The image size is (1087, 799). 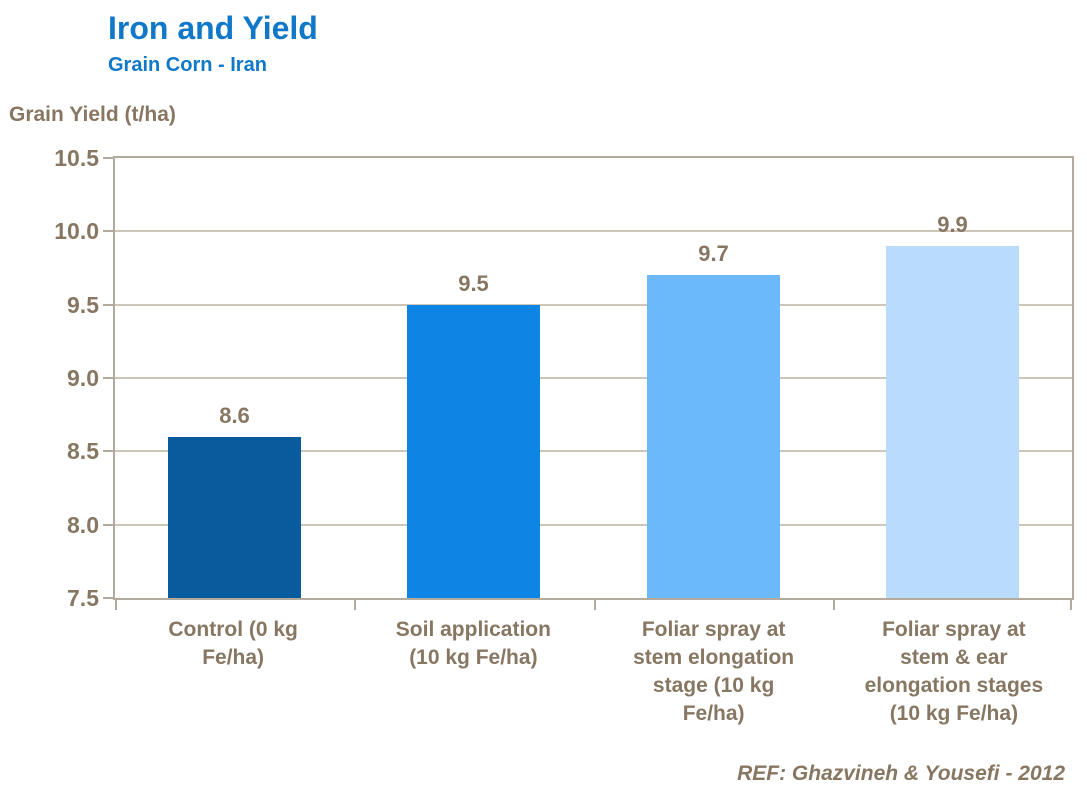 What do you see at coordinates (187, 65) in the screenshot?
I see `chart-subtitle: Grain Corn - Iran` at bounding box center [187, 65].